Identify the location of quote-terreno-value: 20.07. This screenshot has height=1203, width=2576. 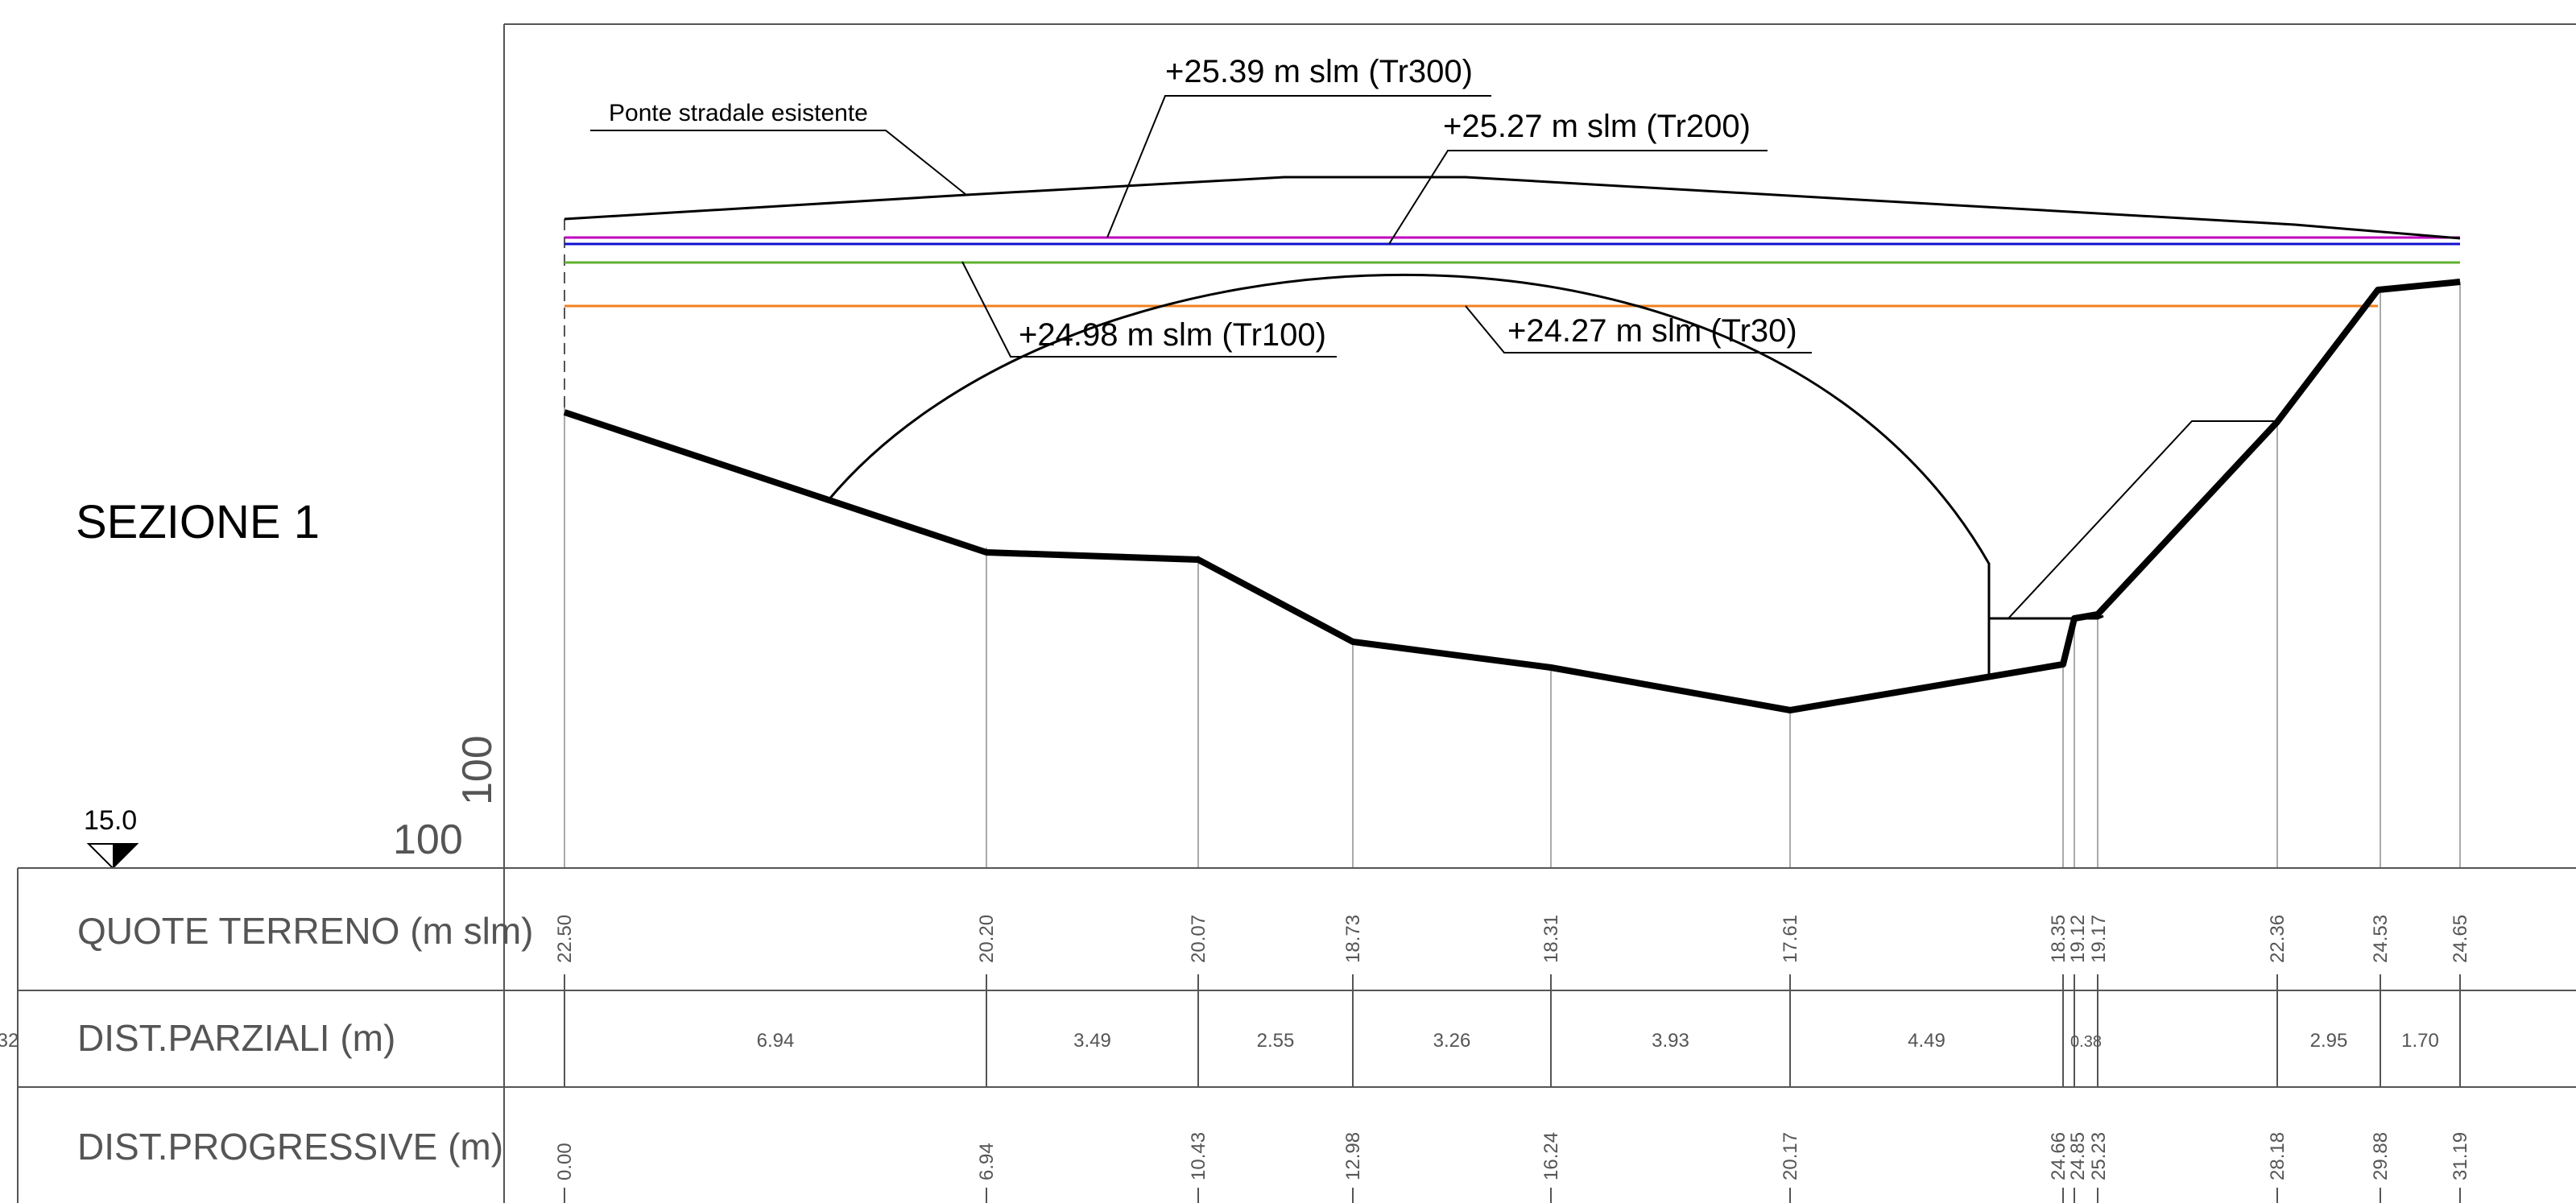
(1199, 939).